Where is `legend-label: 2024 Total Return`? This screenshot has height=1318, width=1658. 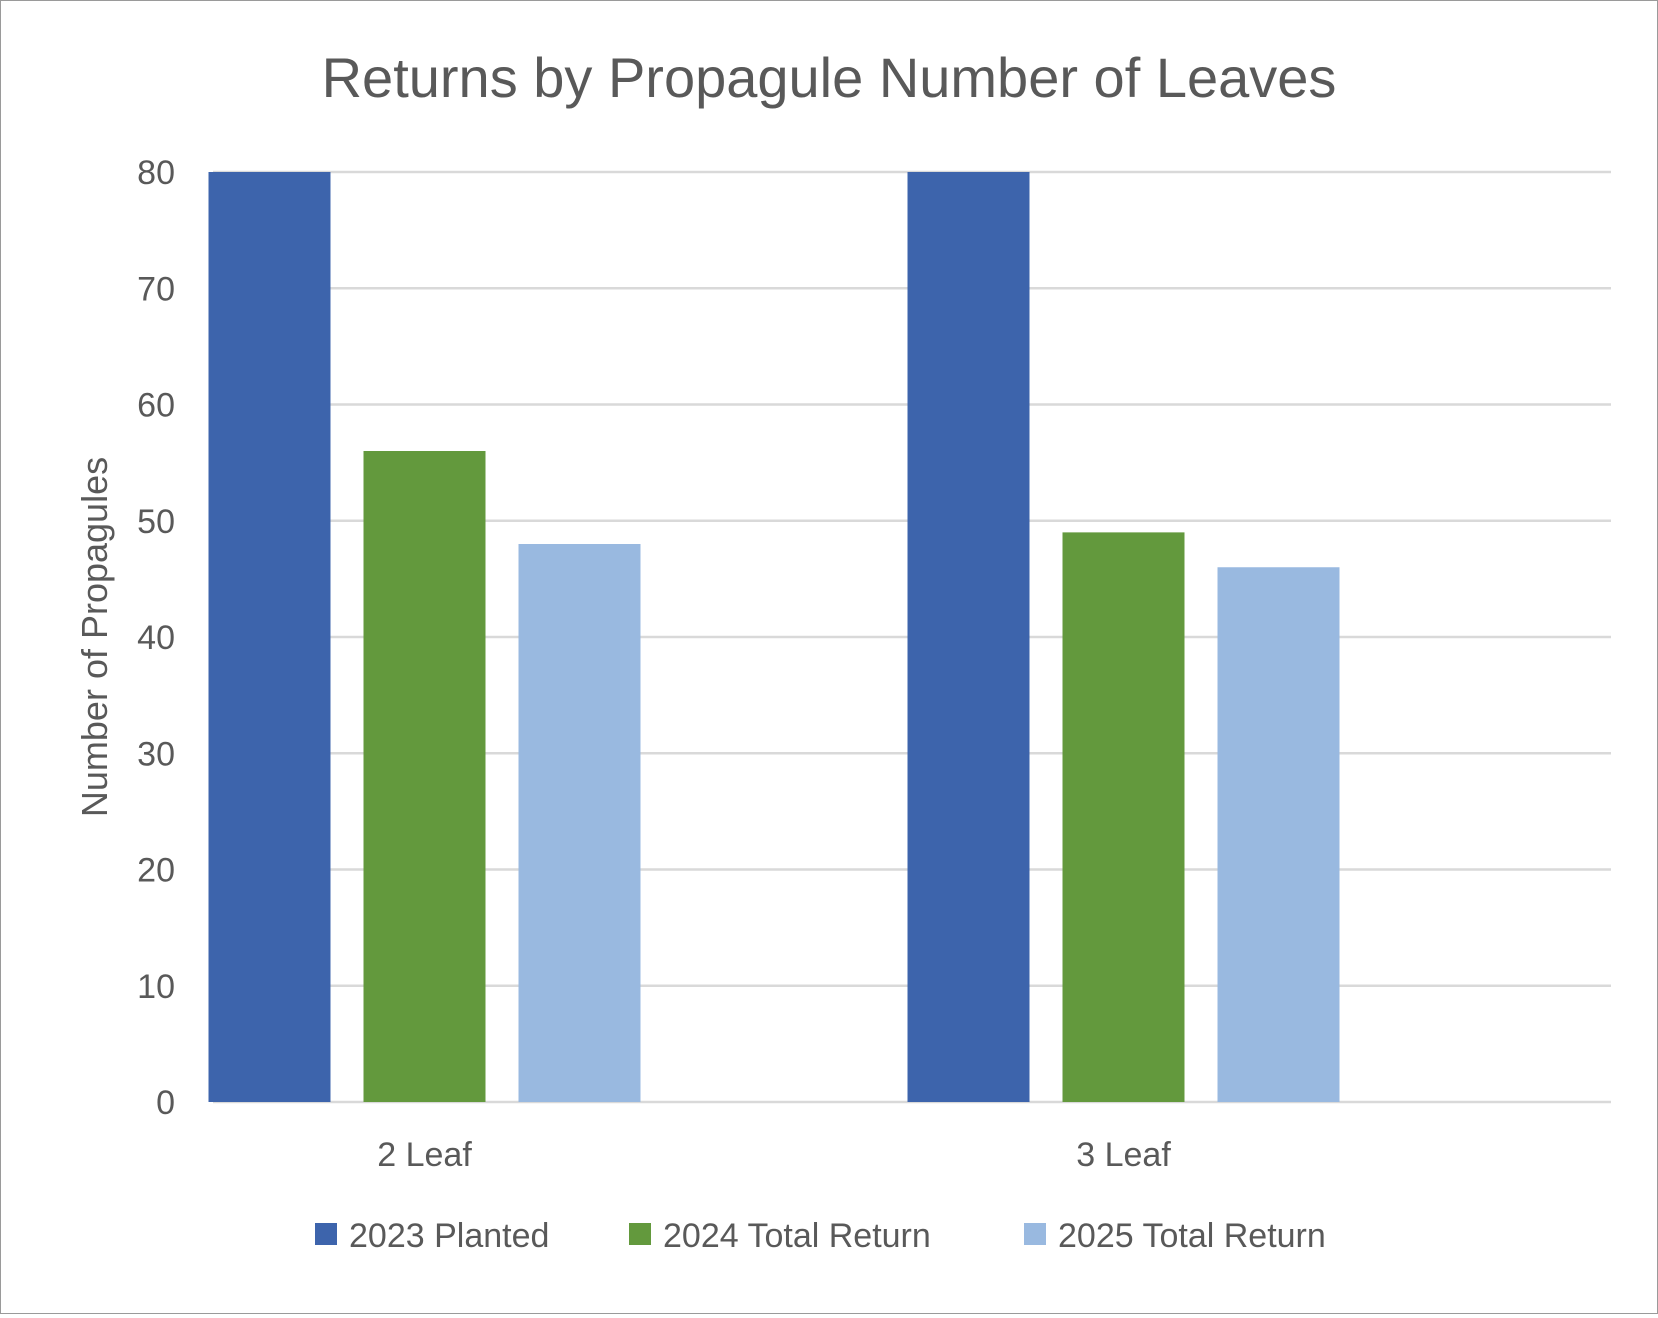
legend-label: 2024 Total Return is located at coordinates (797, 1236).